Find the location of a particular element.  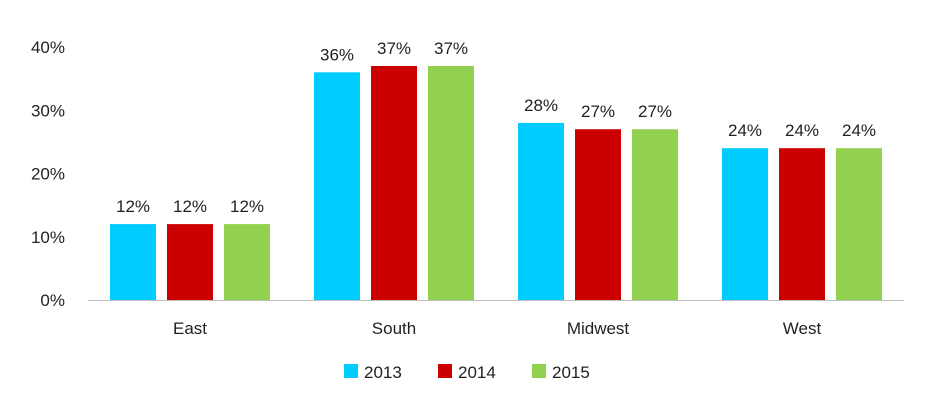

bar-east-2014 is located at coordinates (190, 262).